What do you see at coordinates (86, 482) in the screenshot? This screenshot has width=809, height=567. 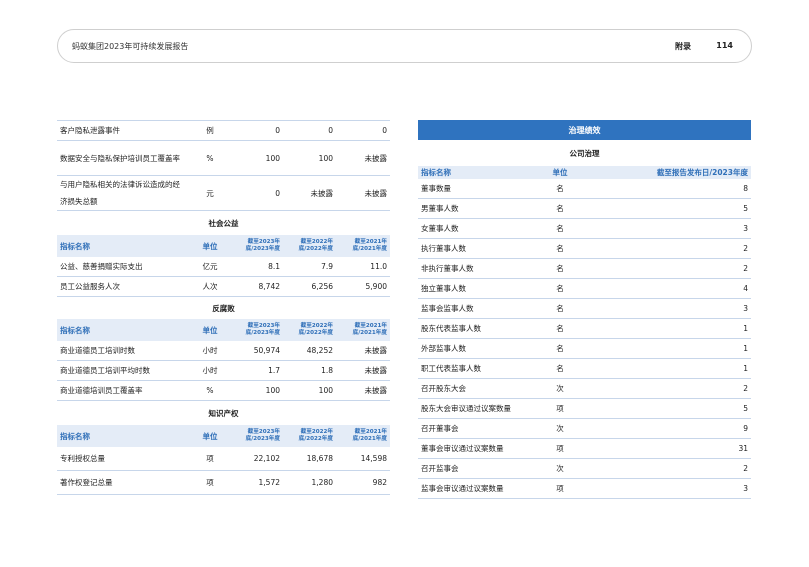 I see `indicator-name: 著作权登记总量` at bounding box center [86, 482].